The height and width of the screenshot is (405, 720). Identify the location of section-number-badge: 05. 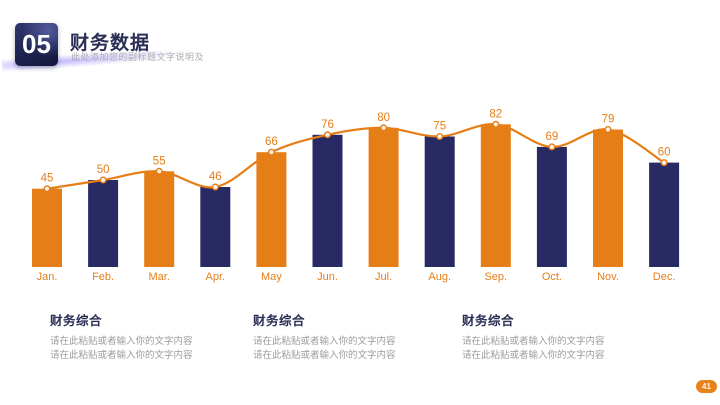
(36, 44).